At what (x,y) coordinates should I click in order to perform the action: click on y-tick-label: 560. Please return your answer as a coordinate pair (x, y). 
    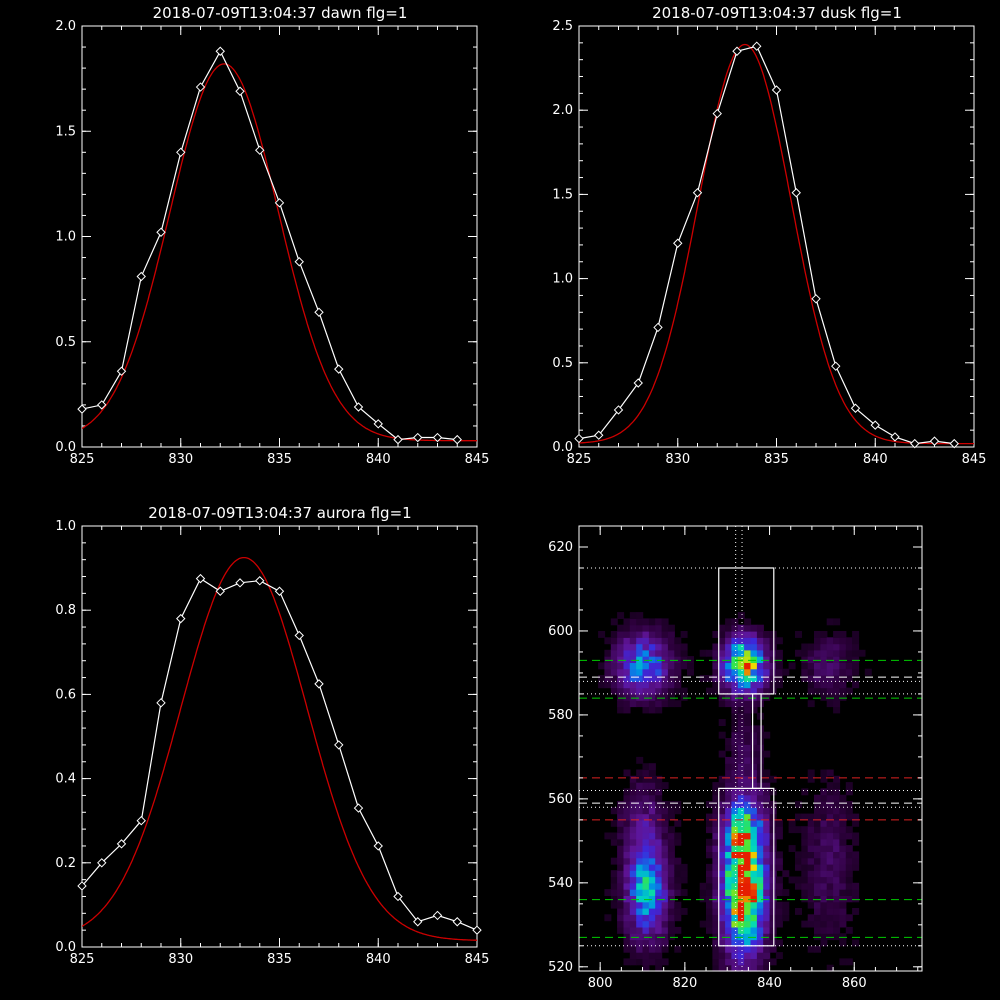
    Looking at the image, I should click on (560, 799).